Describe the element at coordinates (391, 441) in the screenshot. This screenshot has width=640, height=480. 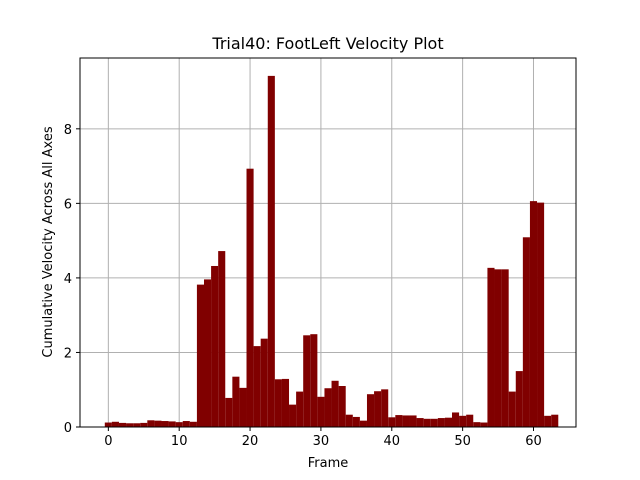
I see `x-tick-label: 40` at that location.